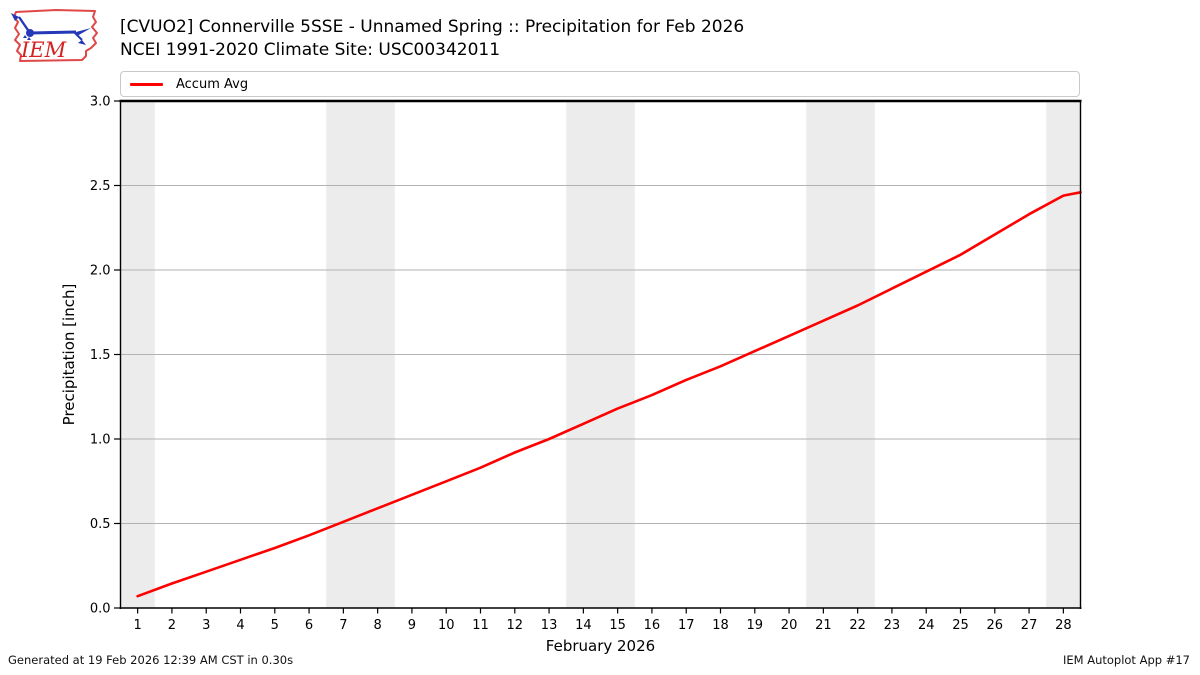 The width and height of the screenshot is (1200, 675). What do you see at coordinates (857, 625) in the screenshot?
I see `x-tick-label: 22` at bounding box center [857, 625].